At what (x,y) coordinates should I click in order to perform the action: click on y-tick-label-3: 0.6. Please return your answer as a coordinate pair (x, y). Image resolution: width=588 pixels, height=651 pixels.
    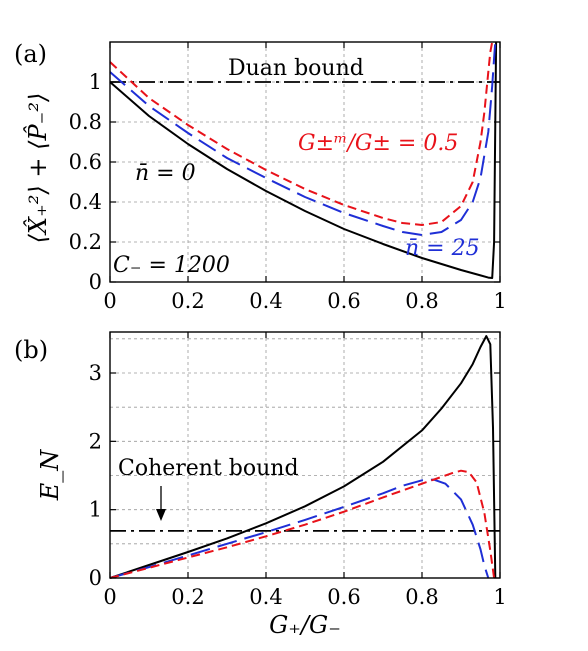
    Looking at the image, I should click on (85, 162).